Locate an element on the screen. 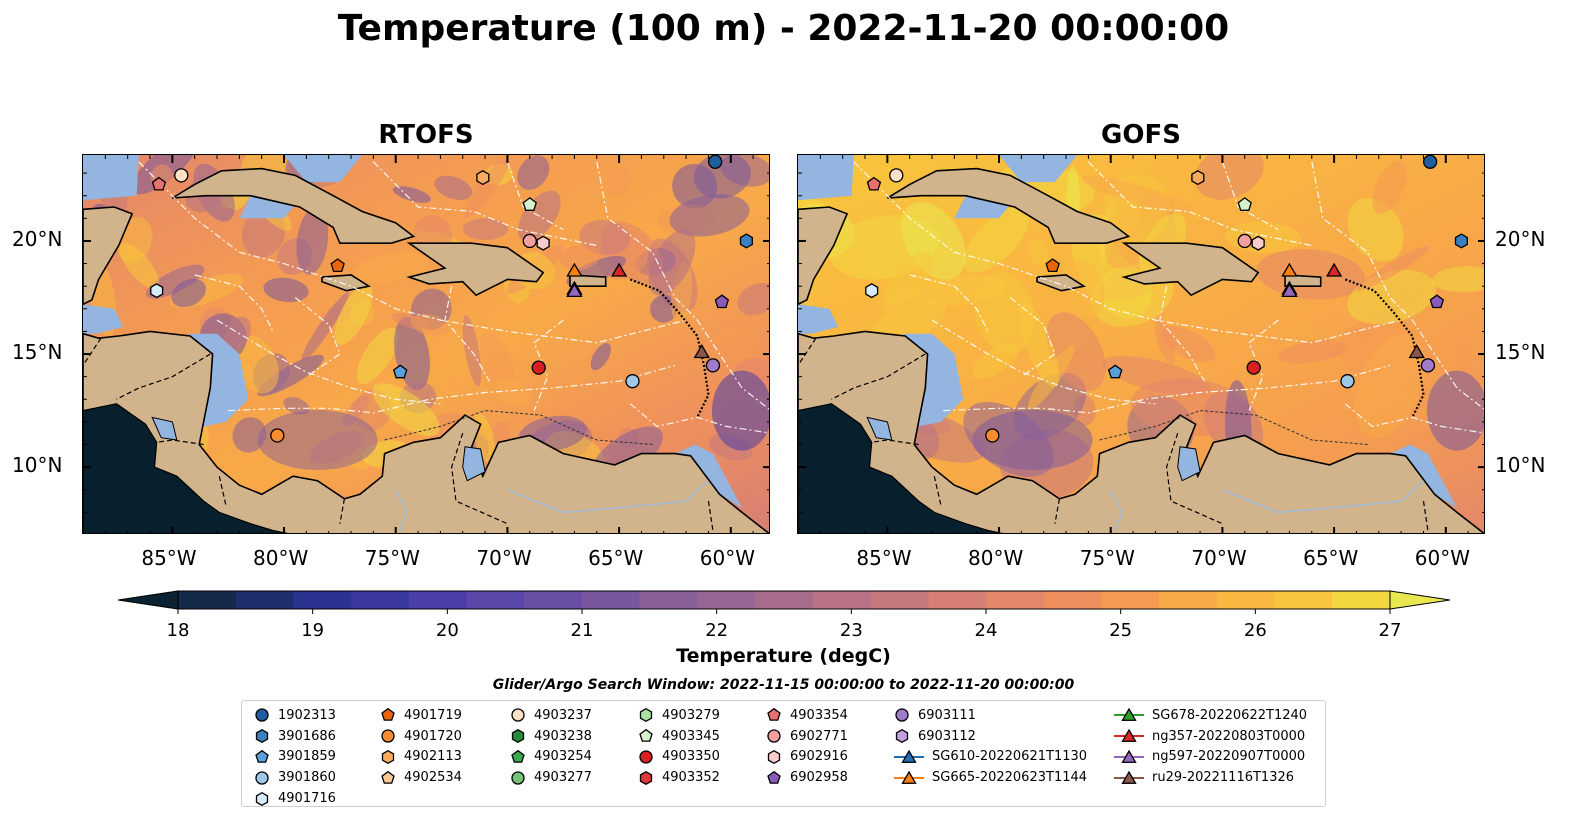 The height and width of the screenshot is (826, 1577). legend-label: 4903237 is located at coordinates (563, 715).